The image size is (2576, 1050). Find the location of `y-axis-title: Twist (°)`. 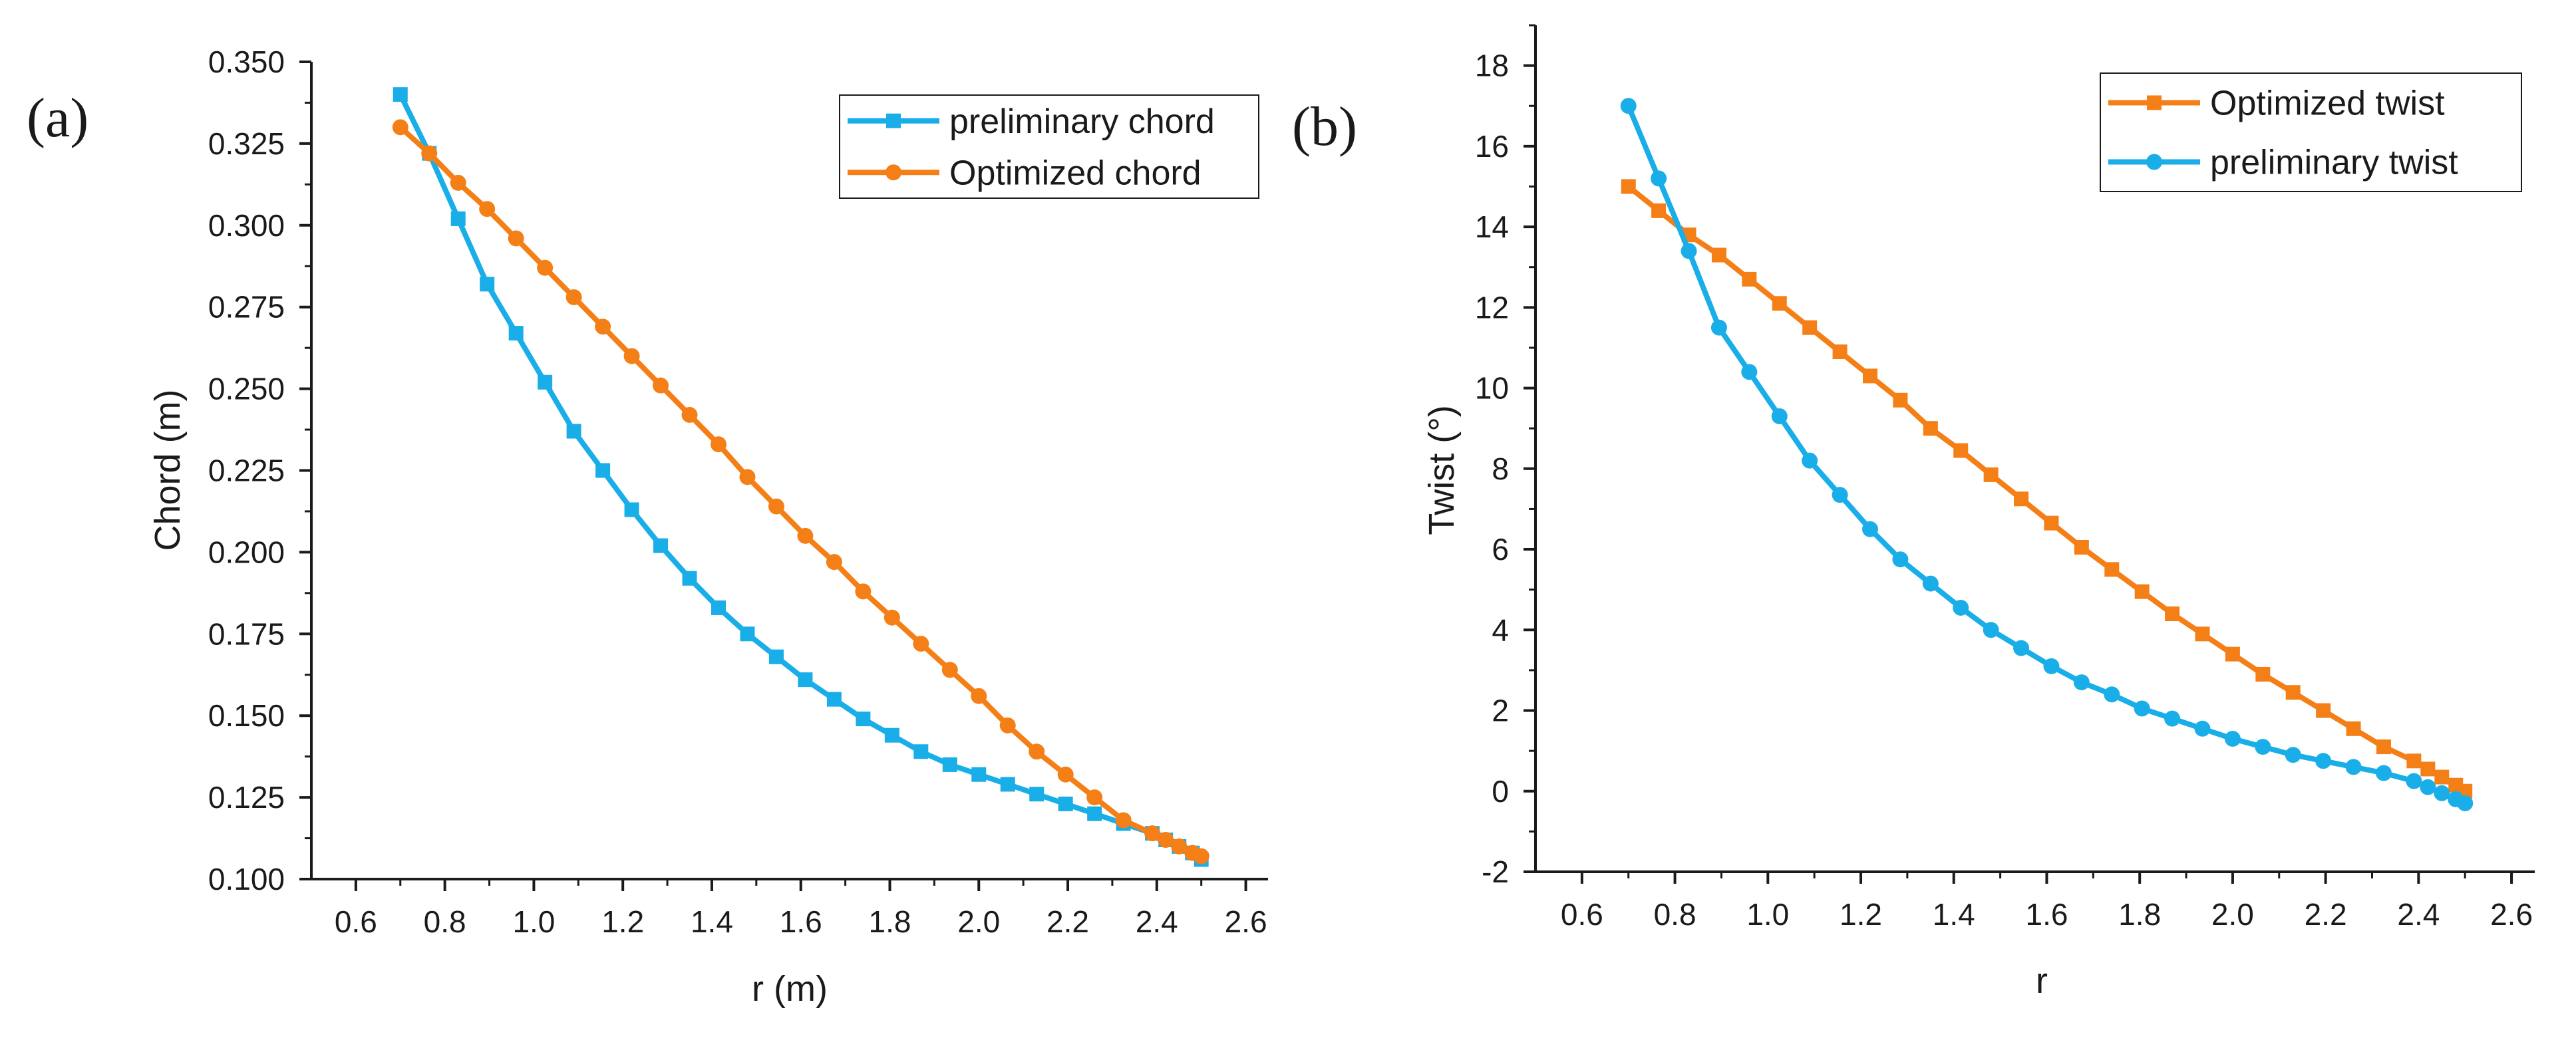

y-axis-title: Twist (°) is located at coordinates (1442, 470).